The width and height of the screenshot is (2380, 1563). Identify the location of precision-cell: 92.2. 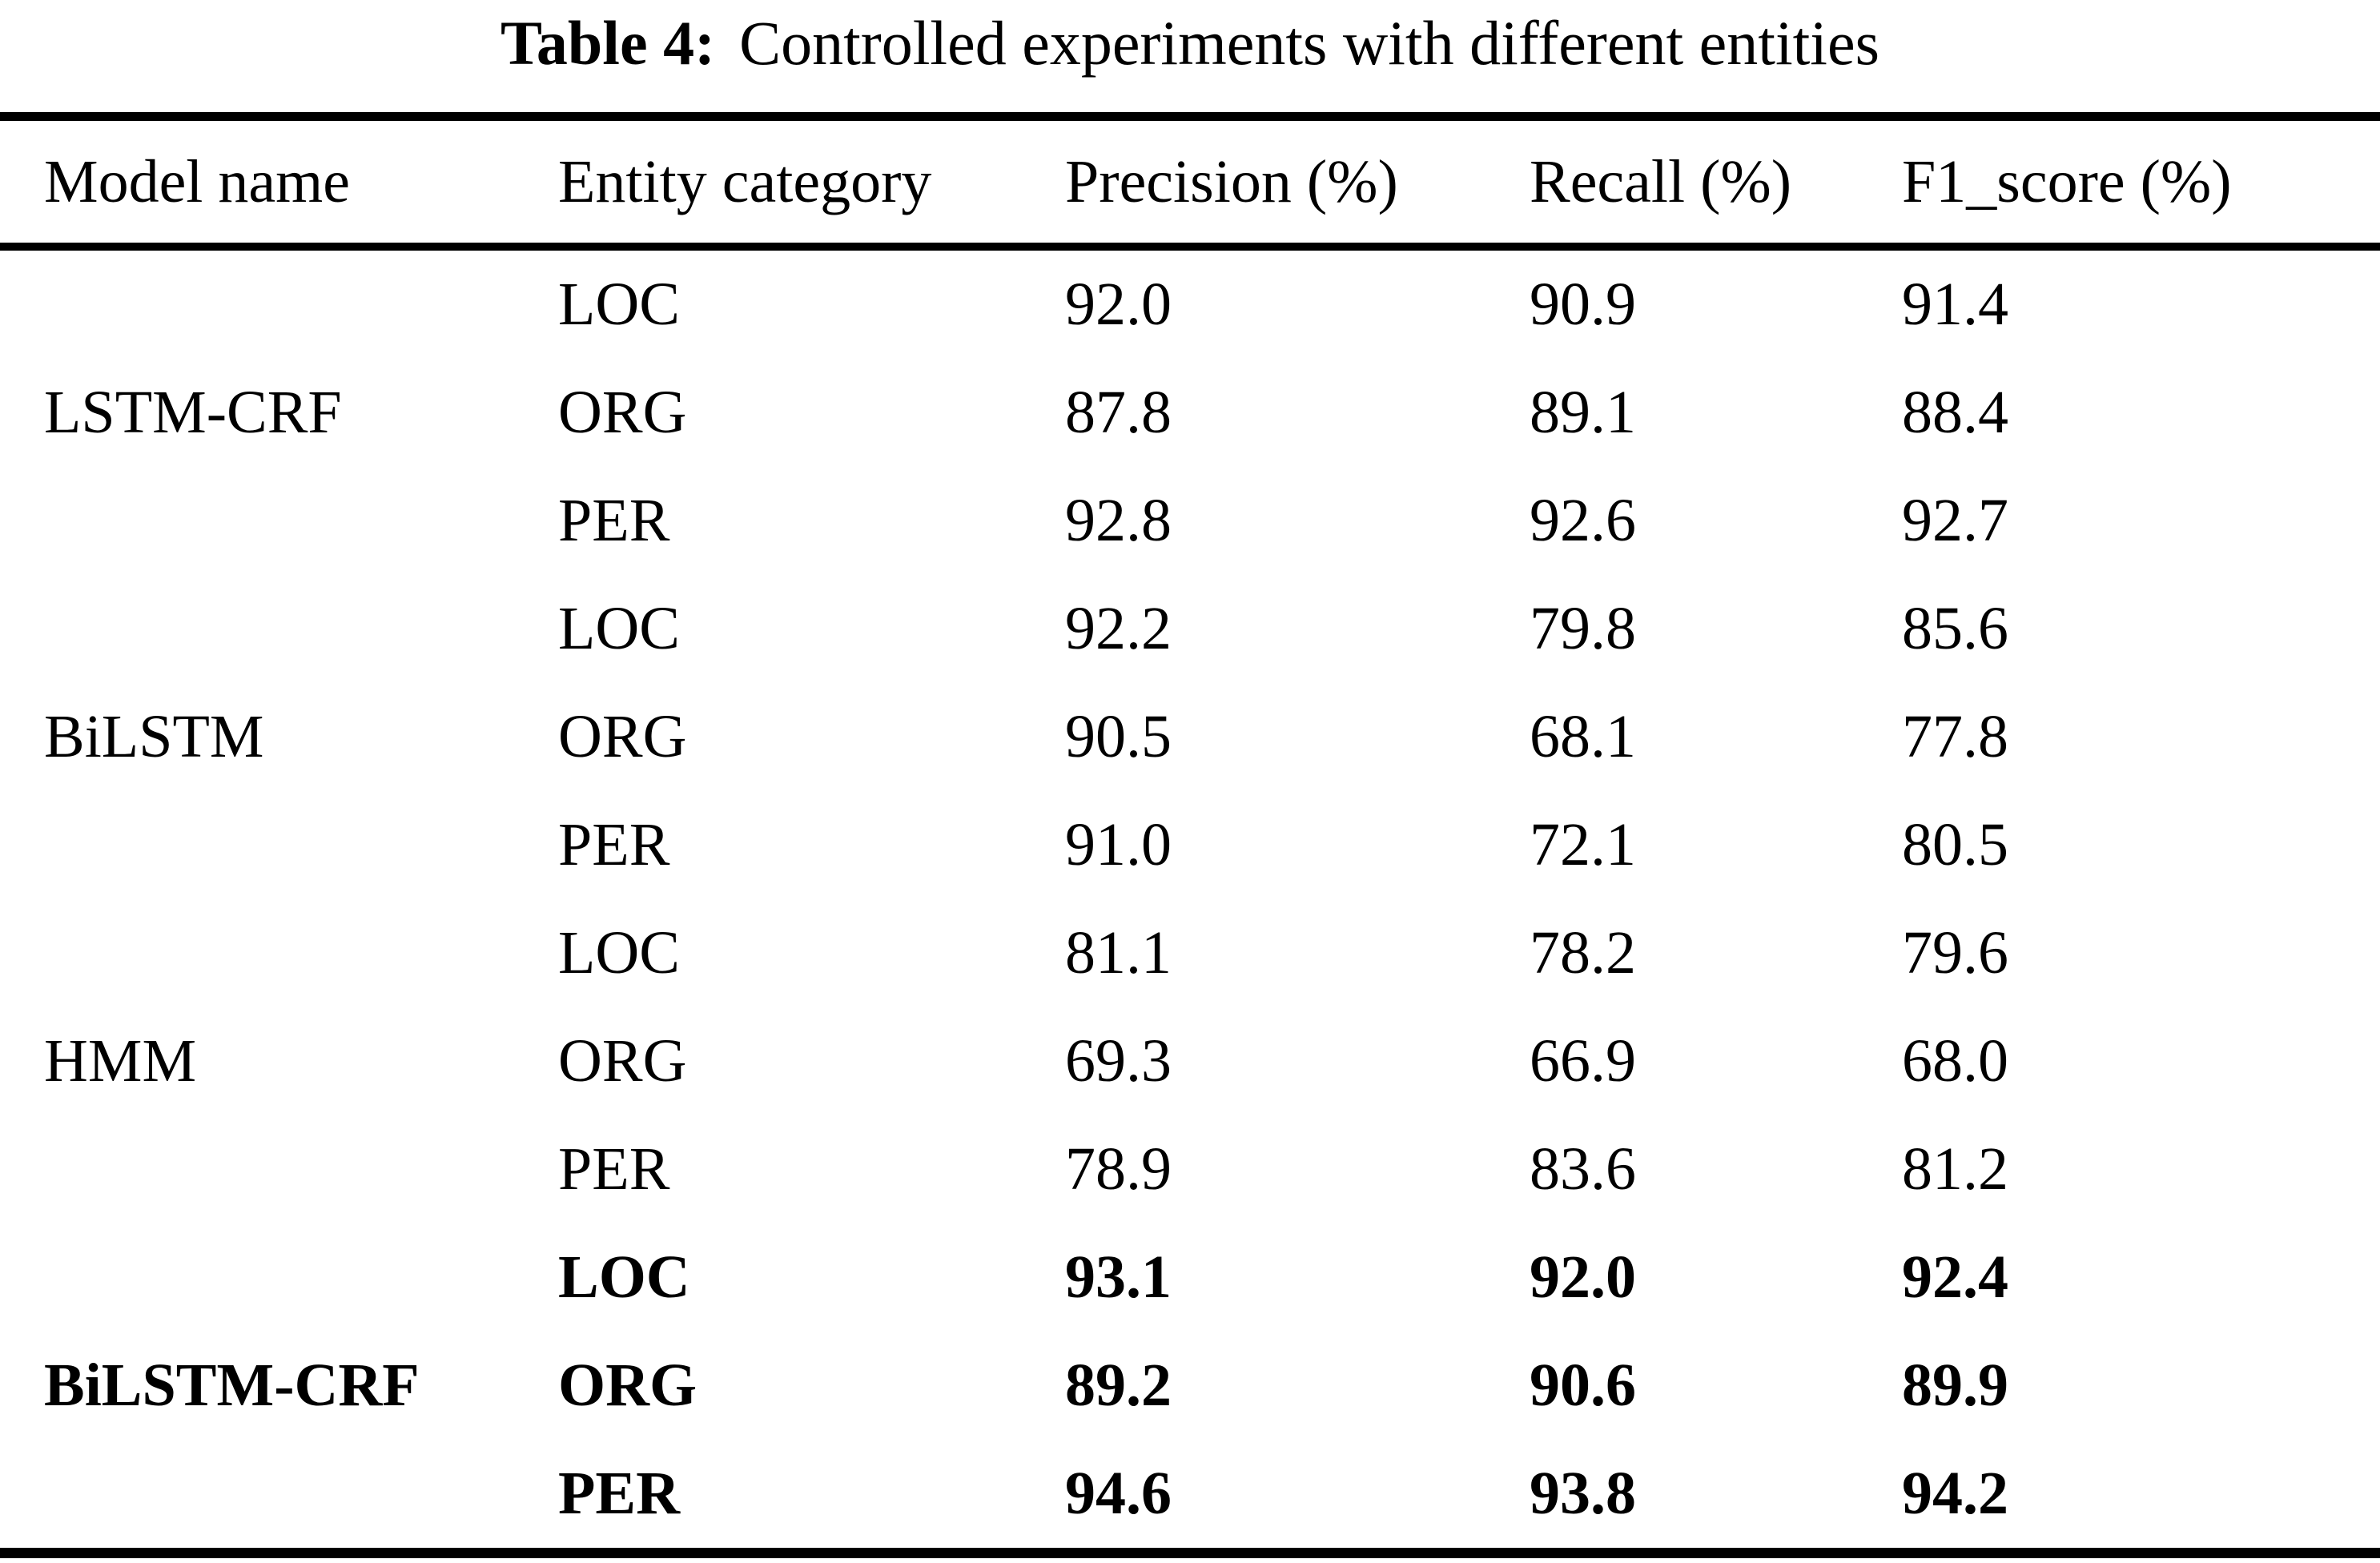
(1118, 628).